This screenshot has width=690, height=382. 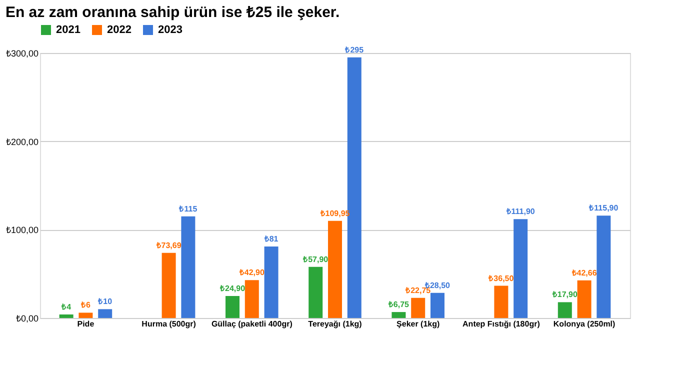 I want to click on x-tick-label: Pide, so click(x=86, y=324).